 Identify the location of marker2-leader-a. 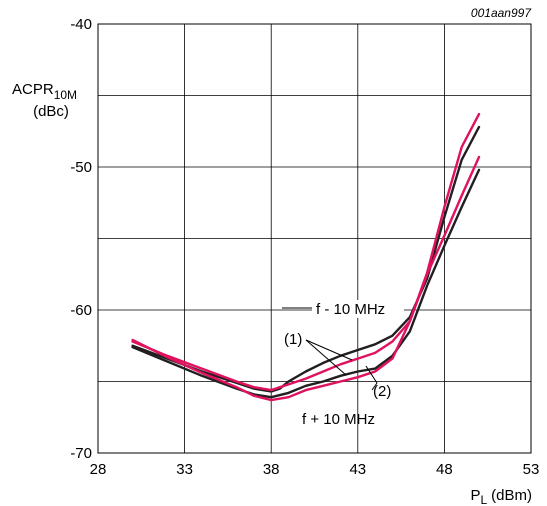
(371, 374).